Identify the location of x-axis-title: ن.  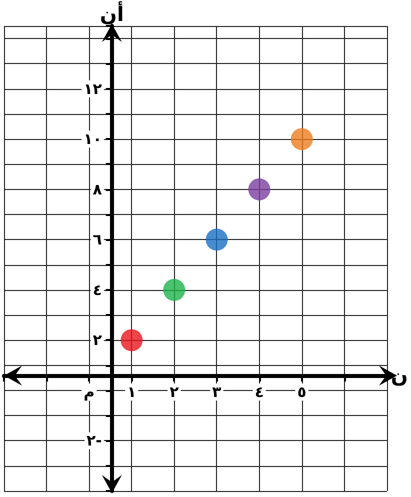
(399, 376).